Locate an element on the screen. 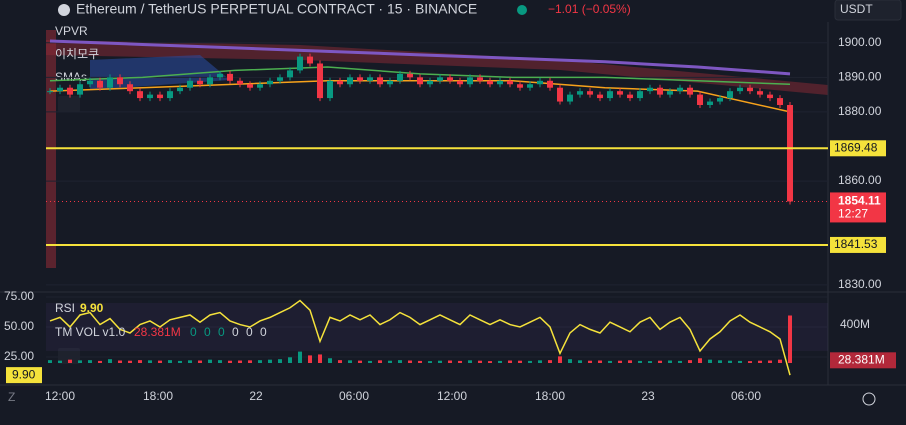  x-tick-label: 12:00 is located at coordinates (60, 396).